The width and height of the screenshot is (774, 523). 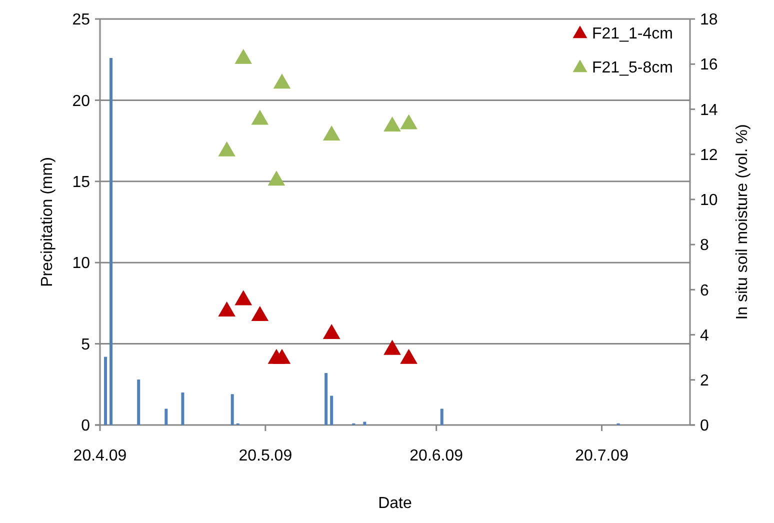 What do you see at coordinates (81, 263) in the screenshot?
I see `y-tick-label: 10` at bounding box center [81, 263].